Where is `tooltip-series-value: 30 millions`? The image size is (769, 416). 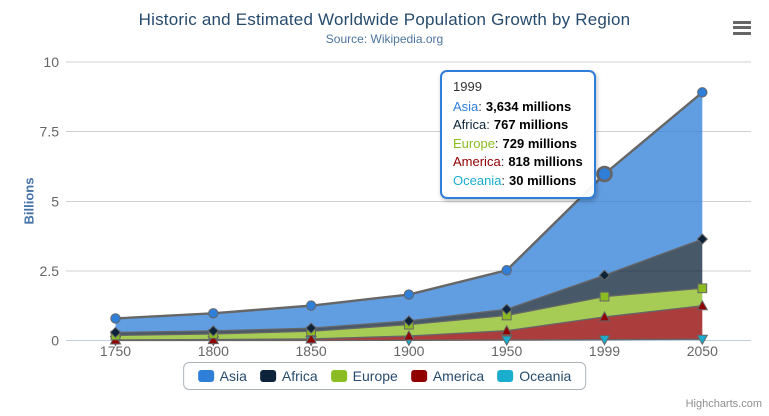
tooltip-series-value: 30 millions is located at coordinates (543, 180).